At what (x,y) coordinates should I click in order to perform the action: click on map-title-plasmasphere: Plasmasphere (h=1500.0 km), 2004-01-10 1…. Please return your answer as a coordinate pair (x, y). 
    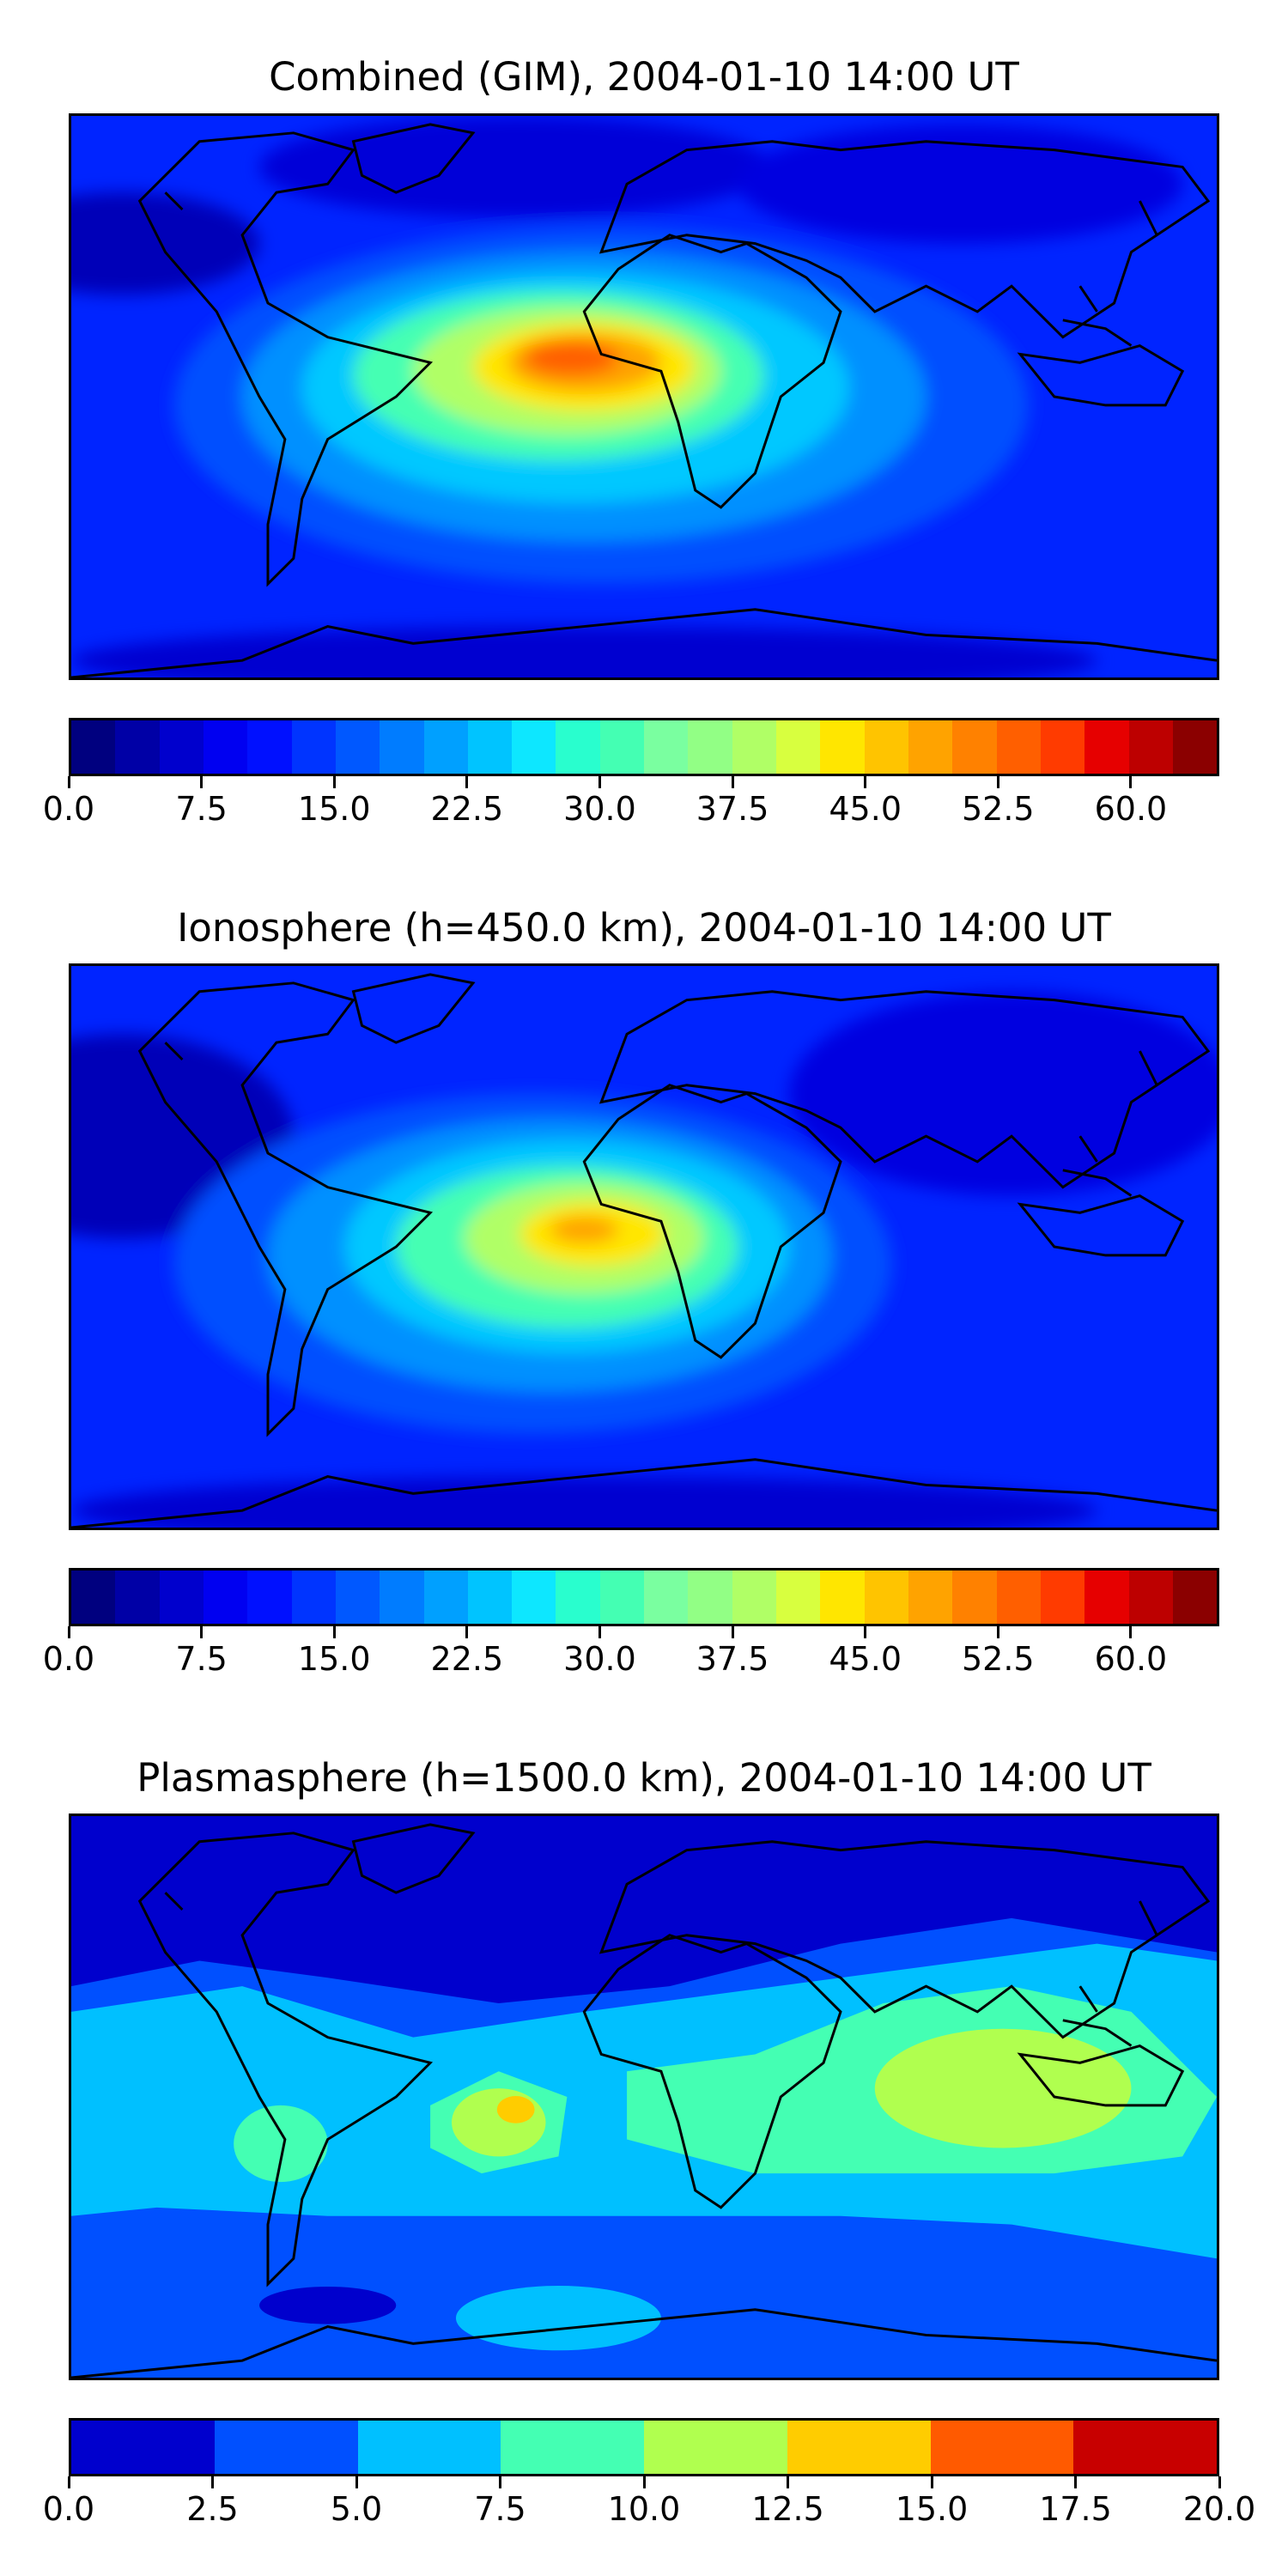
    Looking at the image, I should click on (644, 1778).